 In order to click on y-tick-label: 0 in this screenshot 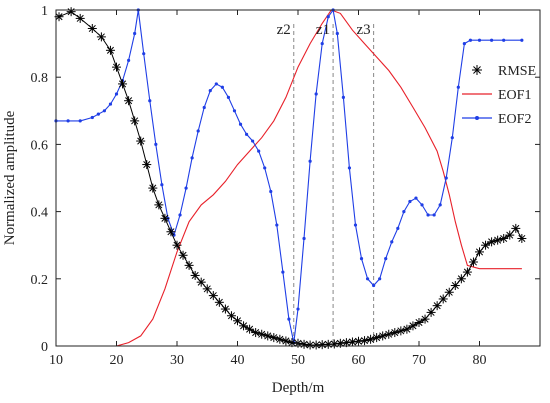, I will do `click(44, 347)`.